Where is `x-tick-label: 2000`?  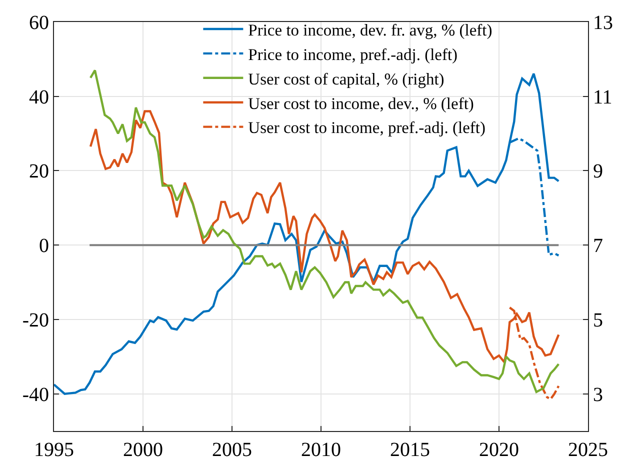
x-tick-label: 2000 is located at coordinates (143, 450).